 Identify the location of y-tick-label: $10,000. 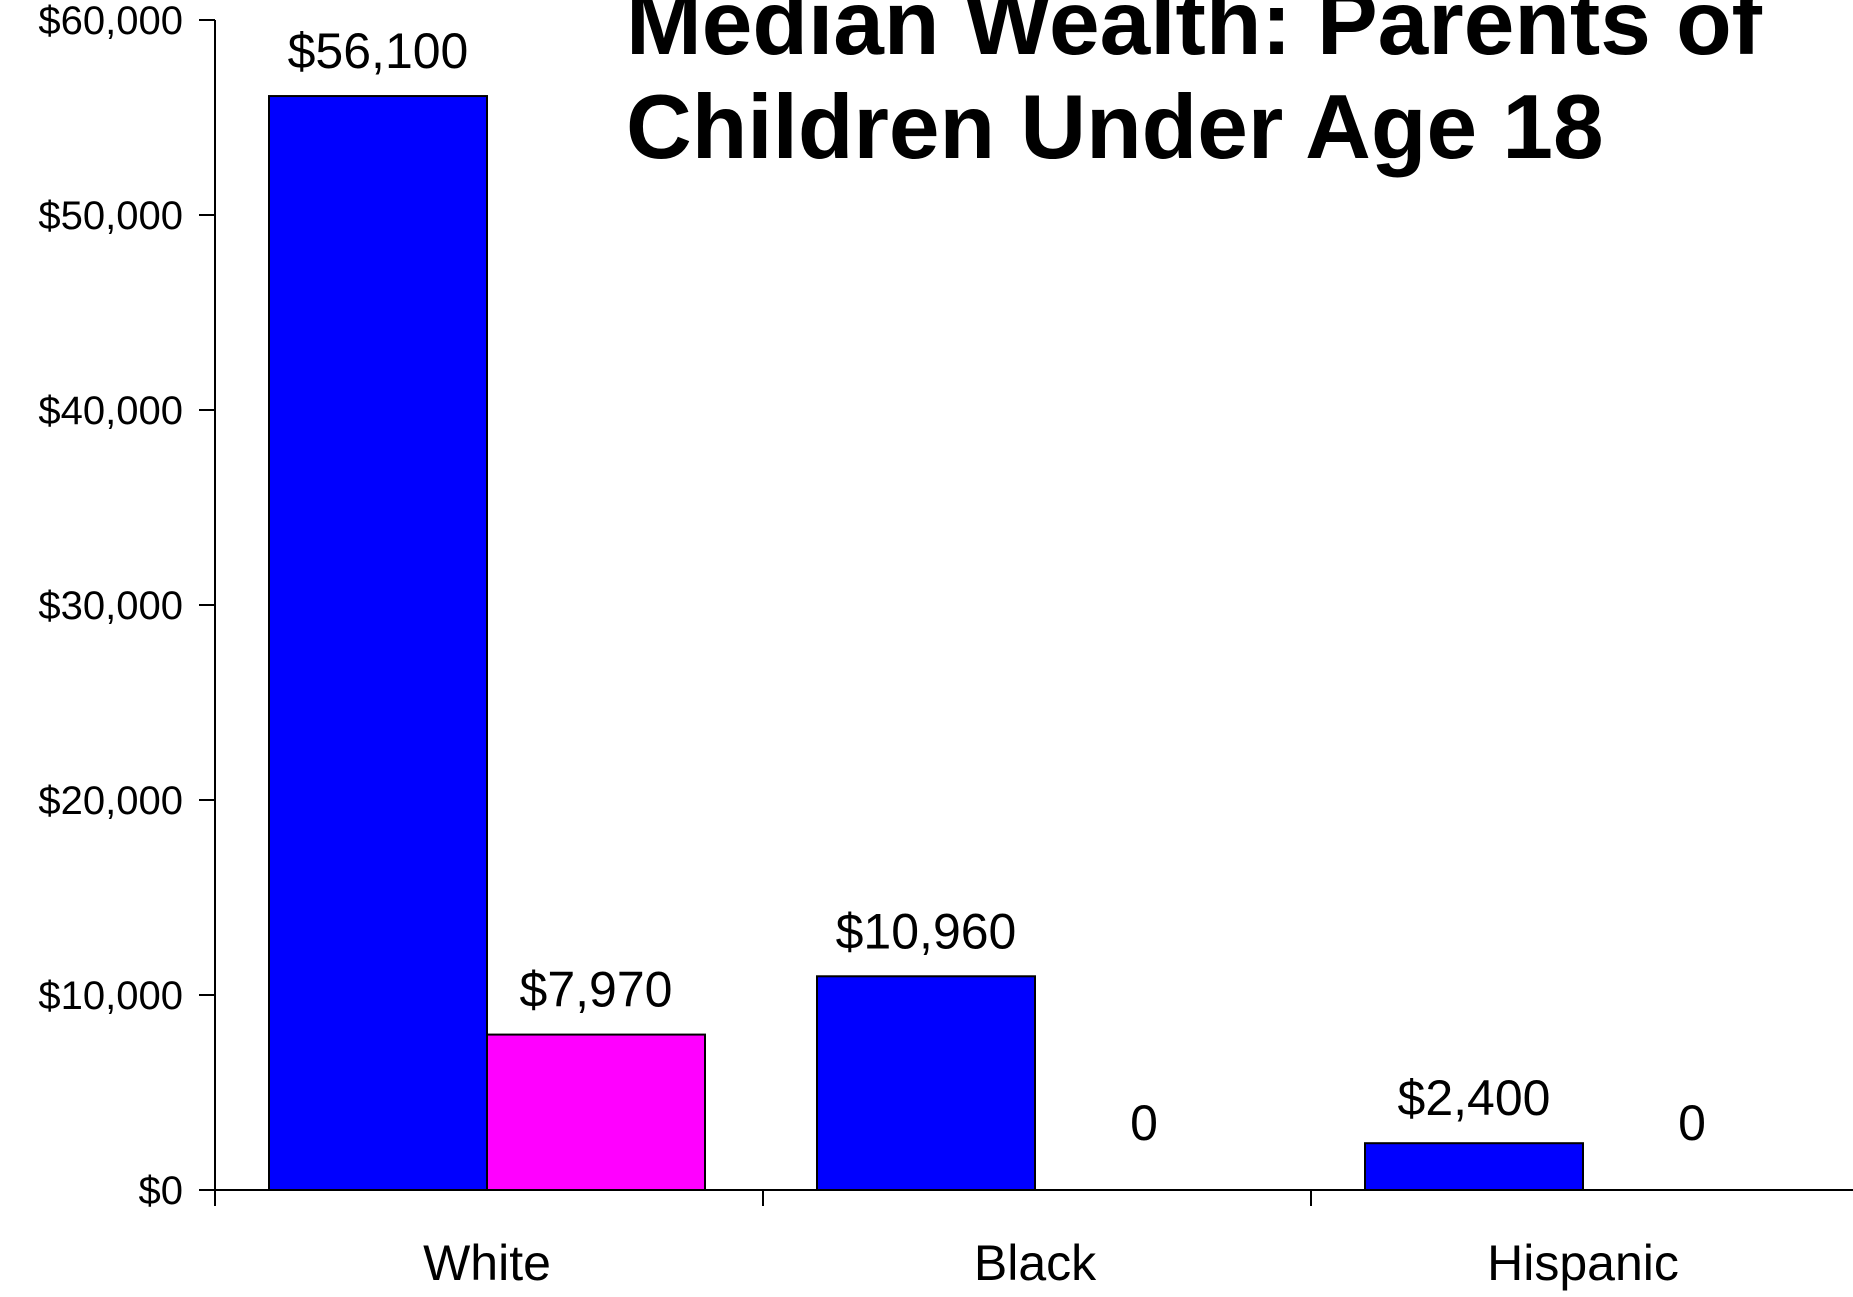
(110, 996).